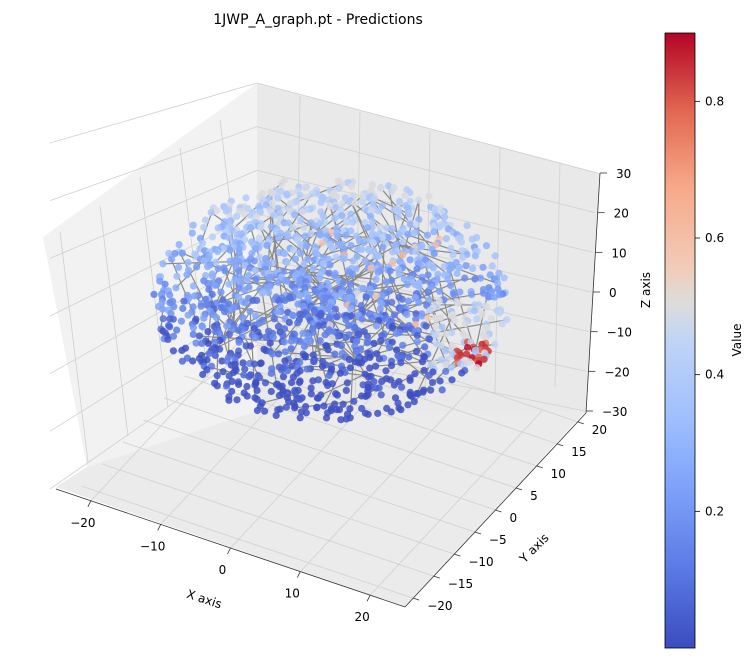 This screenshot has width=756, height=658. I want to click on z-tick-label: 0, so click(613, 293).